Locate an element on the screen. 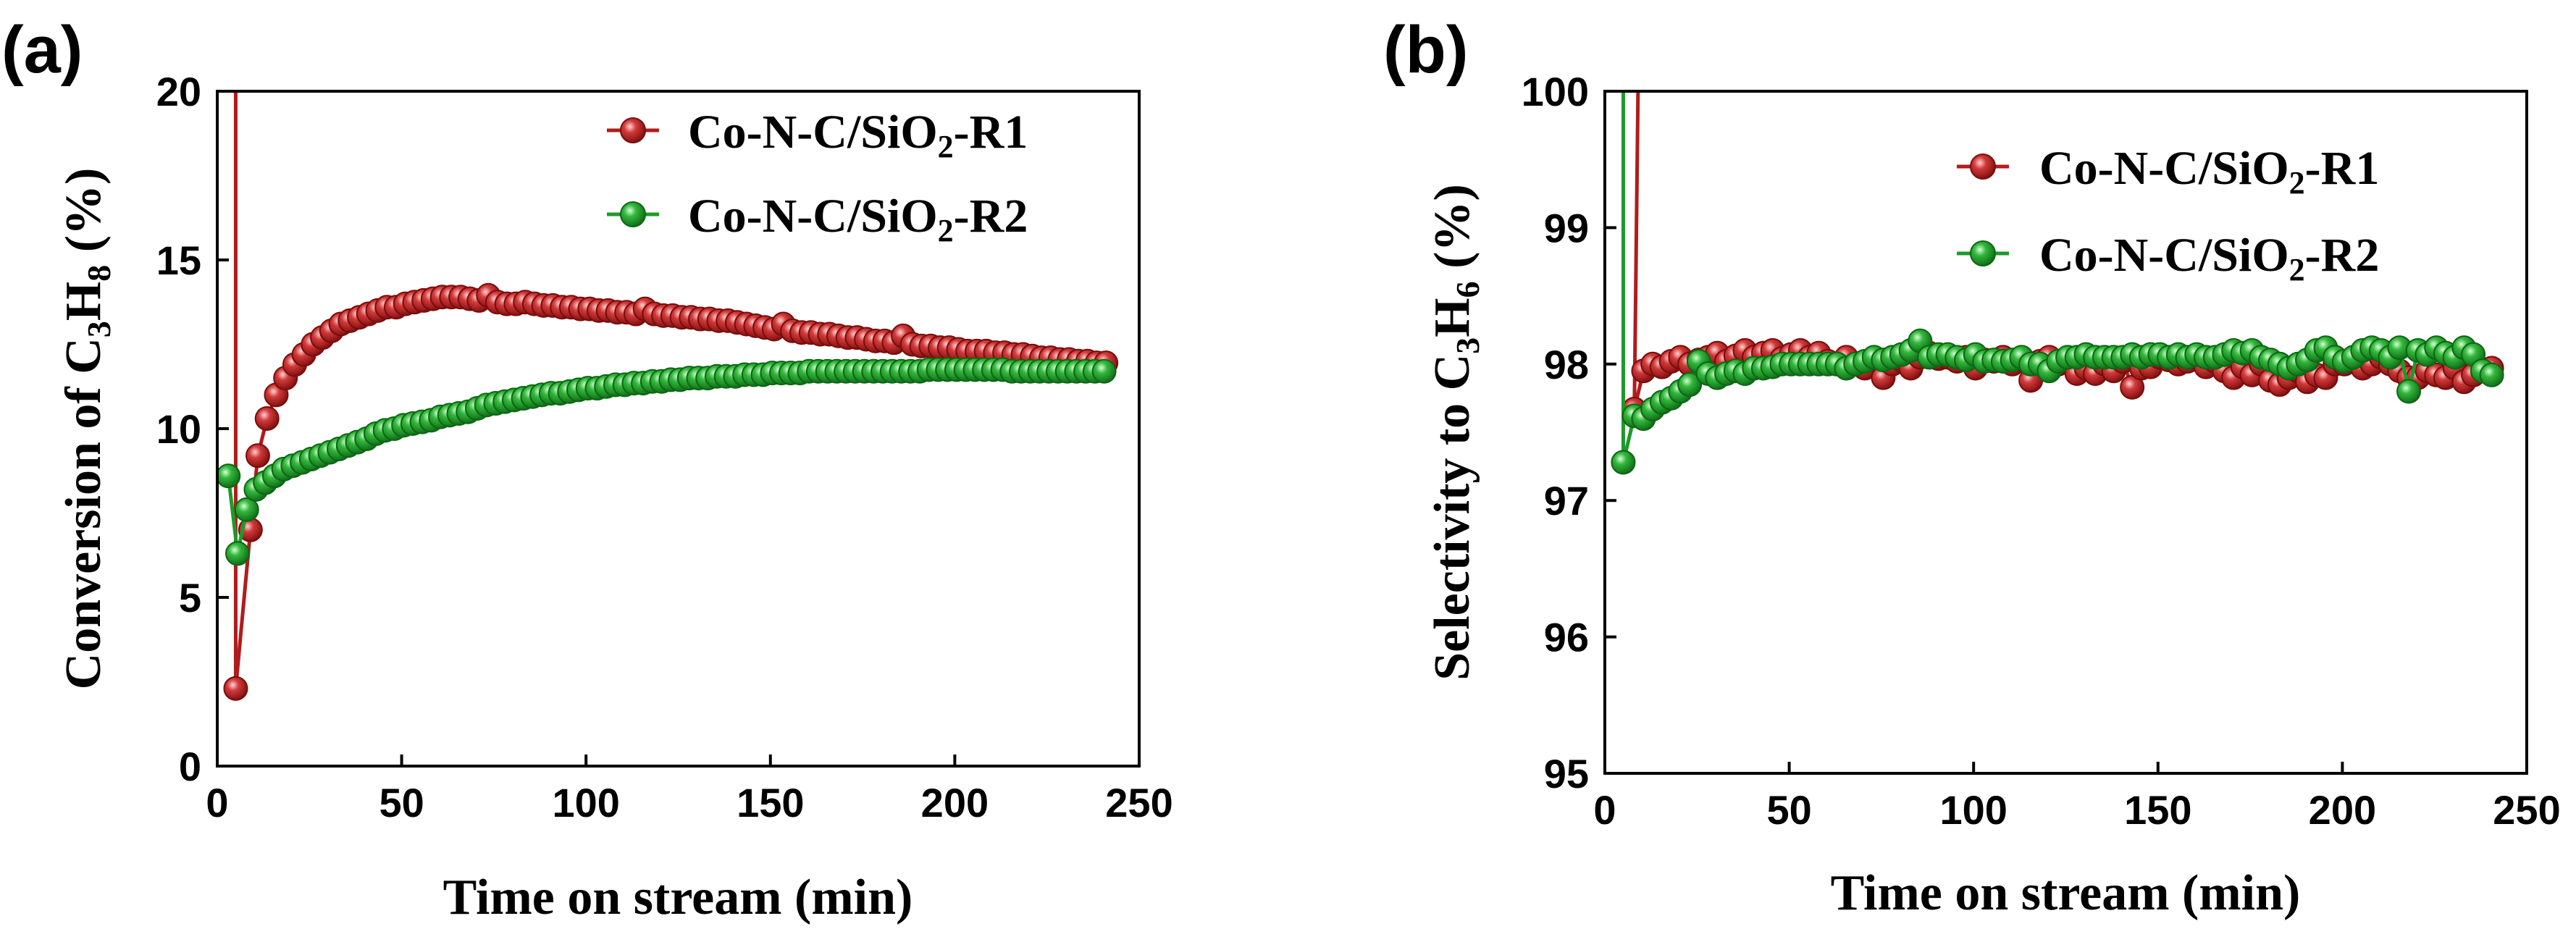  panel-a-legend: Co-N-C/SiO2-R1 Co-N-C/SiO2-R2 is located at coordinates (817, 177).